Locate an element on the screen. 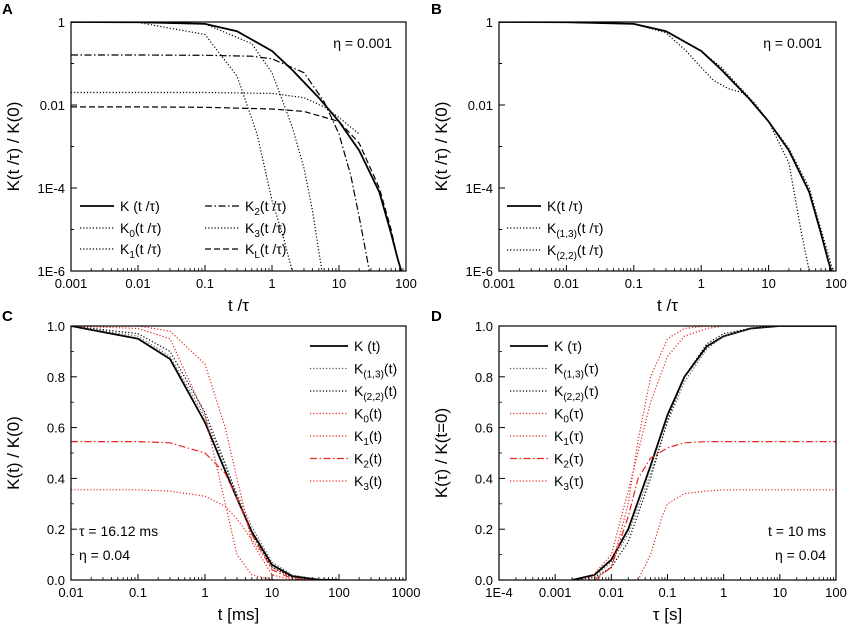 The height and width of the screenshot is (639, 856). legend-entry: K3(t /τ) is located at coordinates (265, 230).